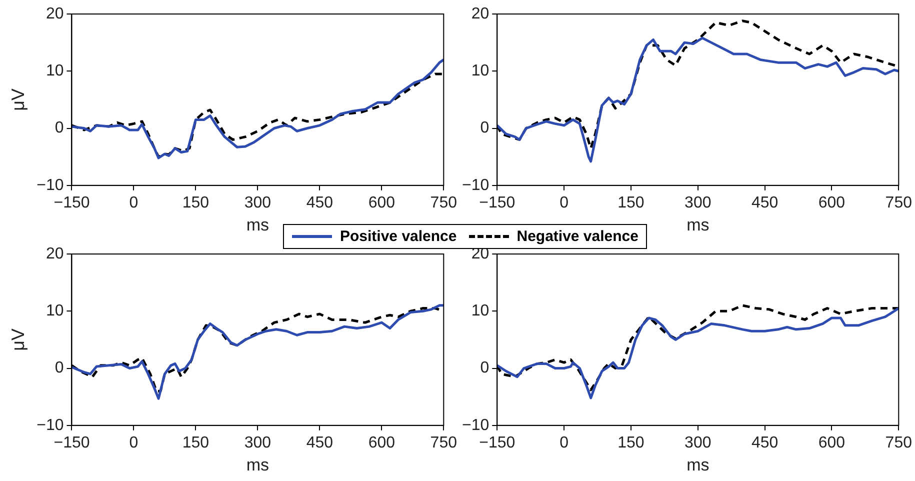 The image size is (915, 481). I want to click on legend-label: Negative valence, so click(577, 236).